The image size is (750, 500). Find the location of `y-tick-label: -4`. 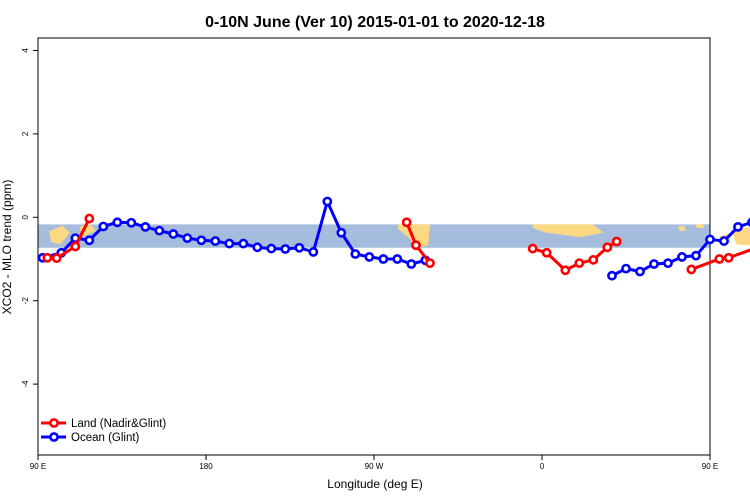

y-tick-label: -4 is located at coordinates (25, 384).